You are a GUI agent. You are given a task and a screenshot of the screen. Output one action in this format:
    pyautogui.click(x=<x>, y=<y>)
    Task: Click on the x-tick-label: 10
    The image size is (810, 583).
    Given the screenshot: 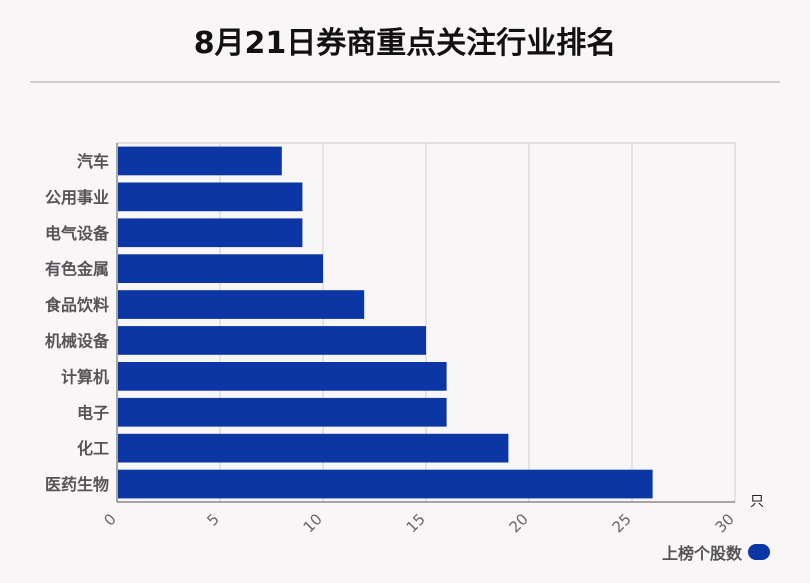 What is the action you would take?
    pyautogui.click(x=313, y=523)
    